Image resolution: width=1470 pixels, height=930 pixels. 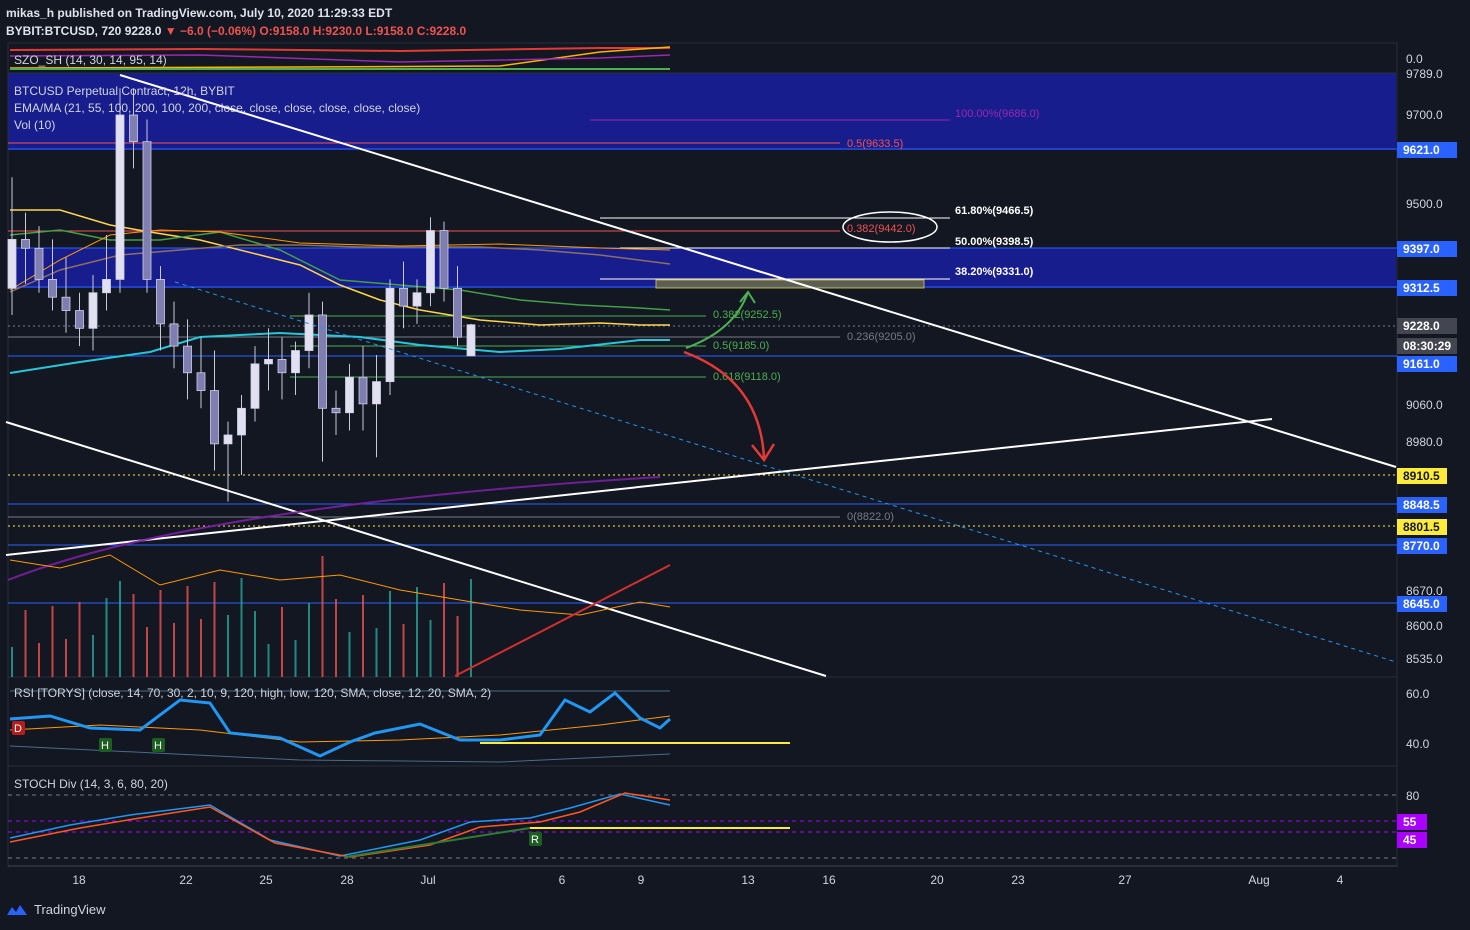 I want to click on time-tick: 27, so click(x=1125, y=880).